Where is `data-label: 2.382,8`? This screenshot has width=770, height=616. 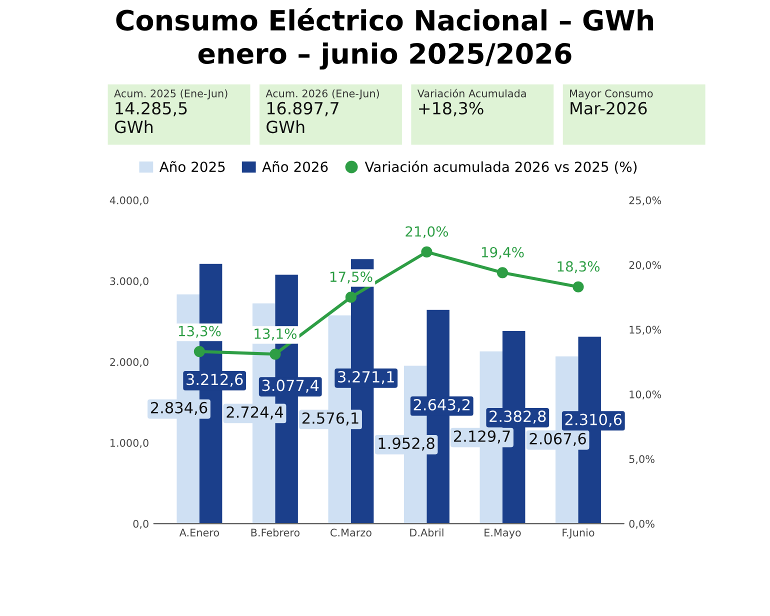 data-label: 2.382,8 is located at coordinates (518, 417).